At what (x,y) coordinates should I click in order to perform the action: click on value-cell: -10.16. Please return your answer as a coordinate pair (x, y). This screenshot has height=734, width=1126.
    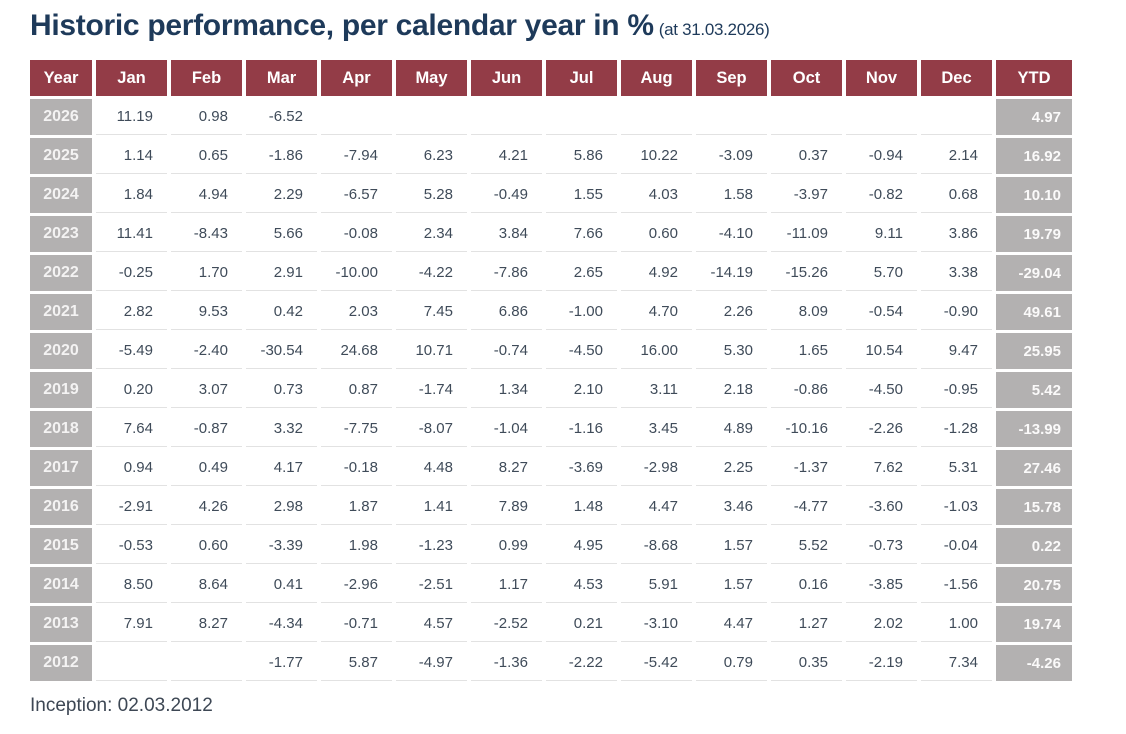
    Looking at the image, I should click on (806, 429).